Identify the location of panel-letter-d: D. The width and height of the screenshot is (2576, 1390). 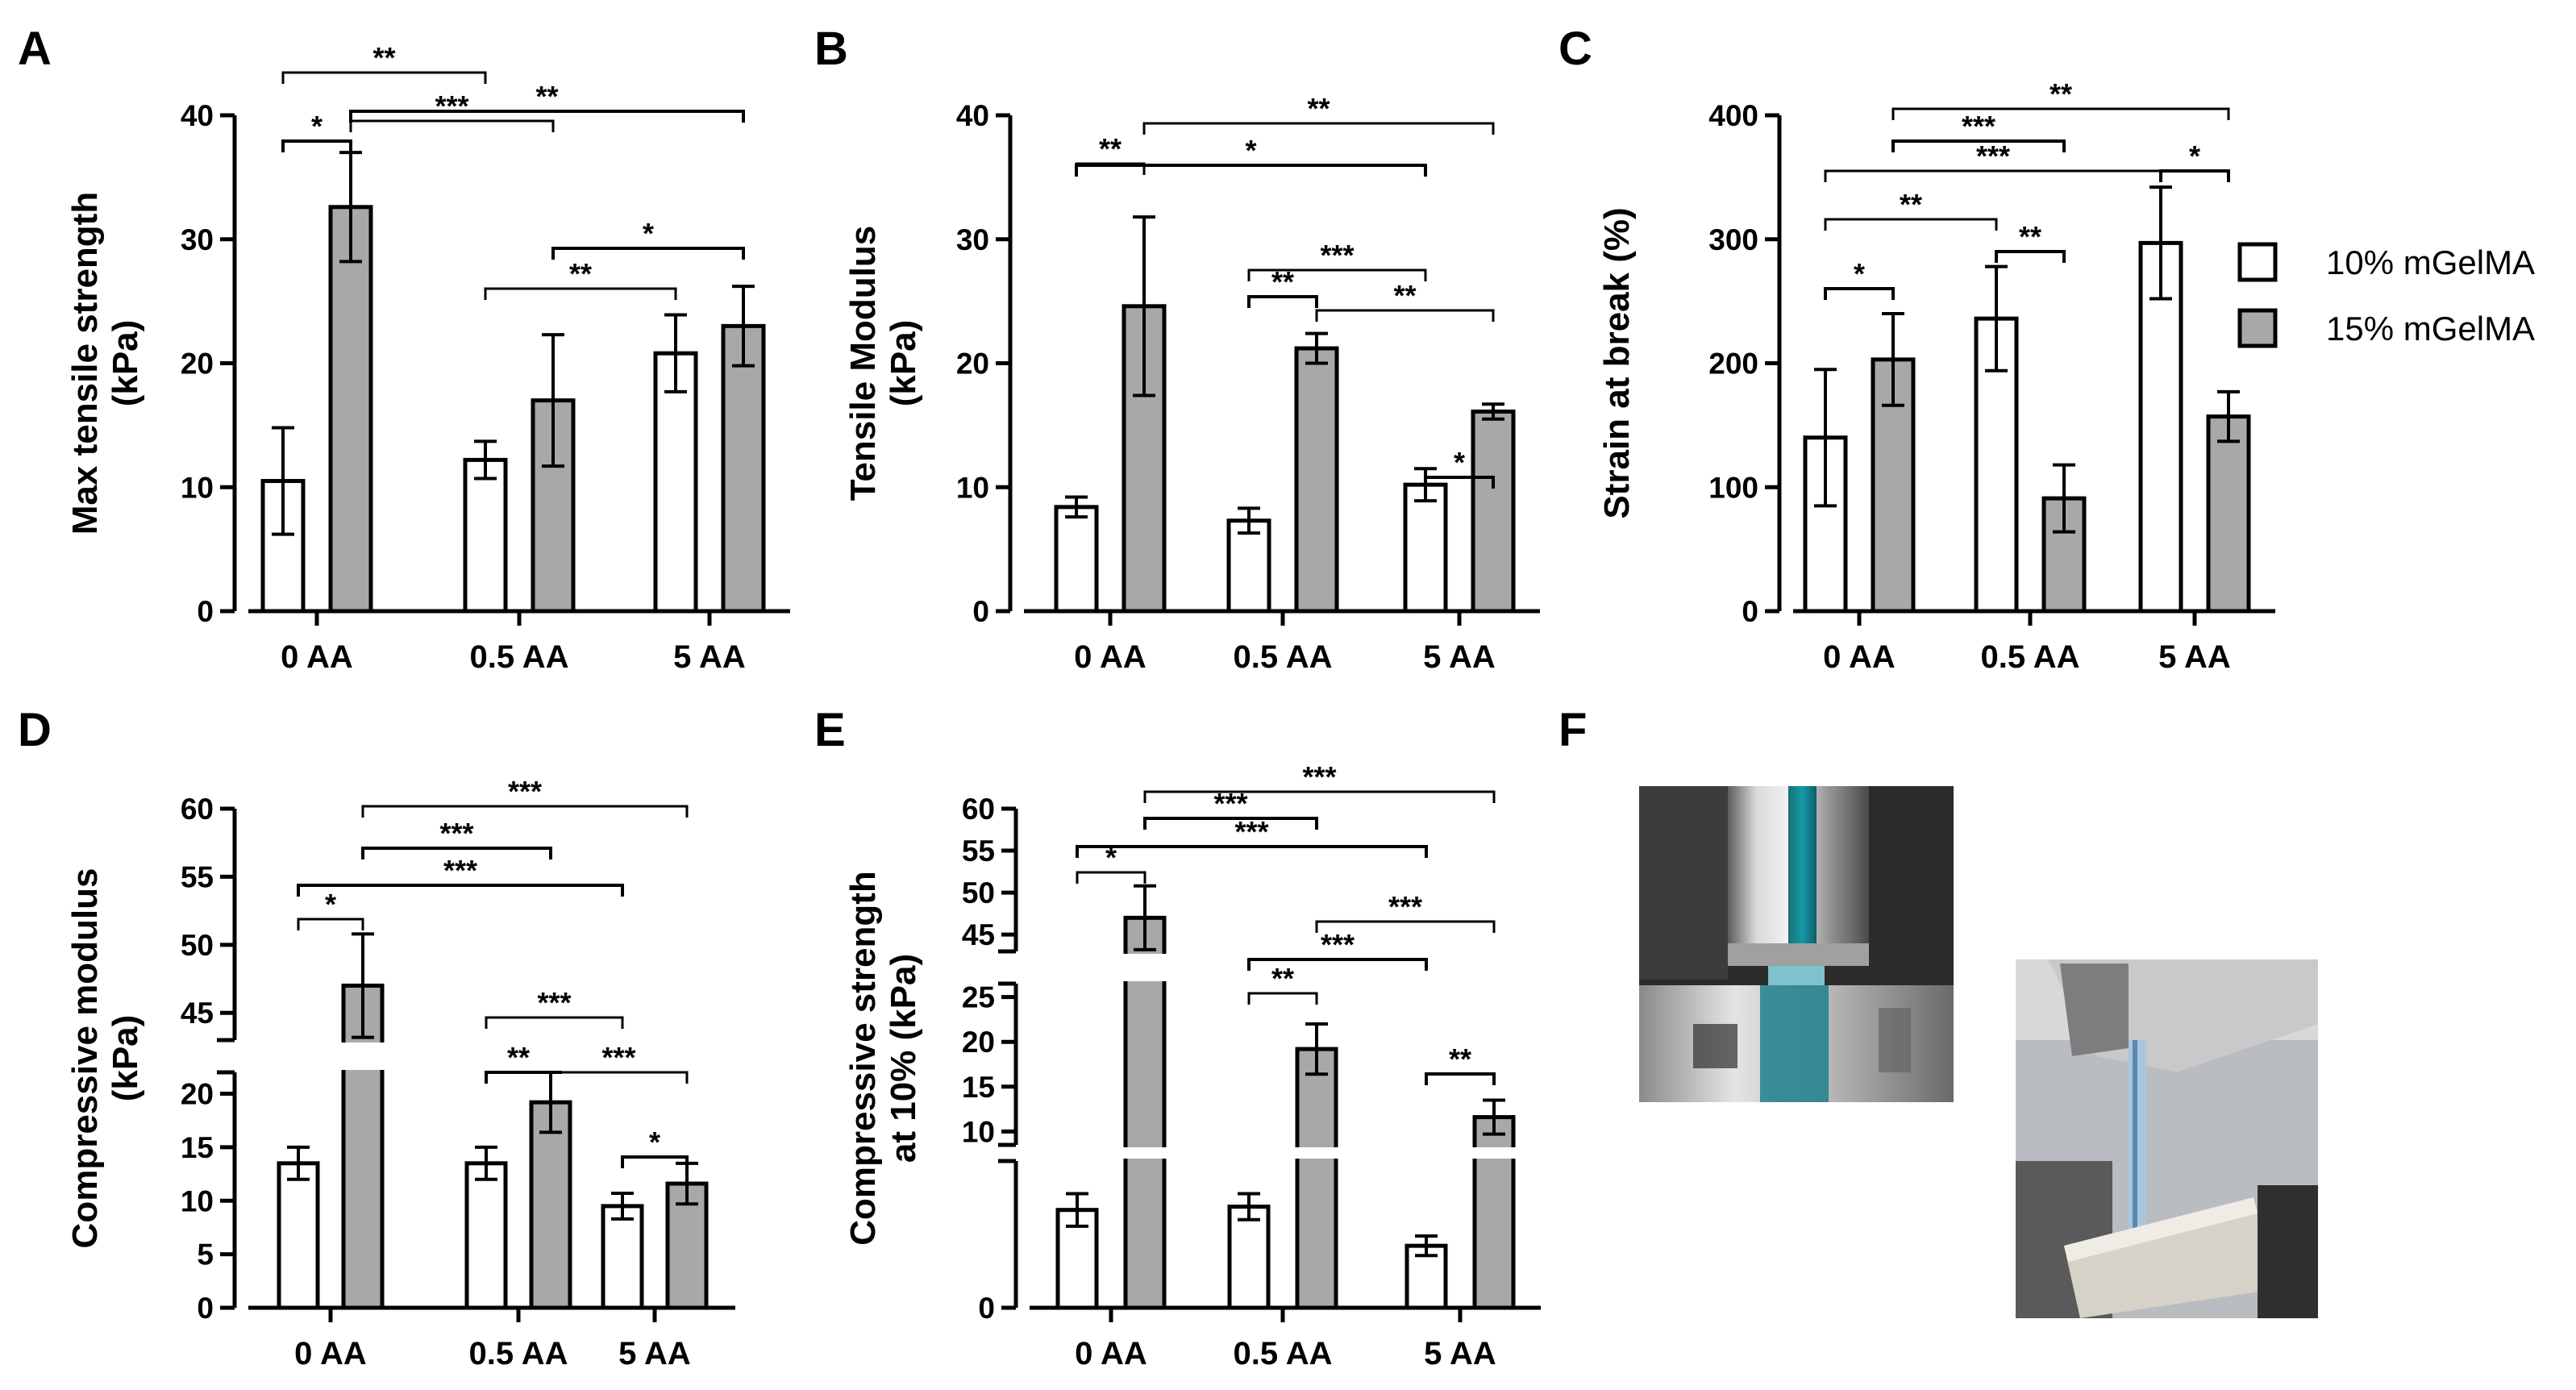
(35, 730).